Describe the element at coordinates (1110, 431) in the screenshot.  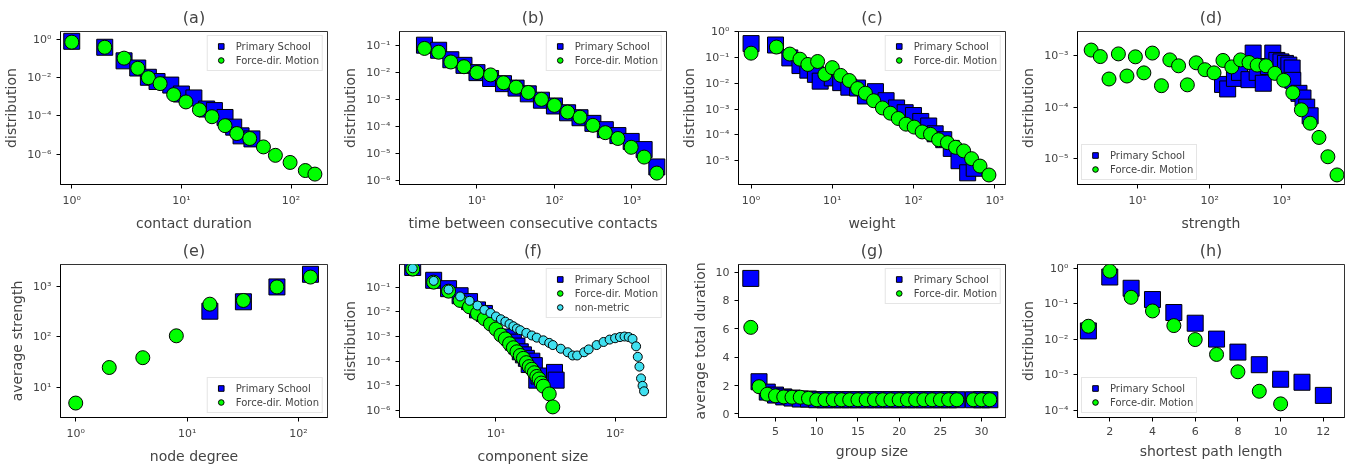
I see `x-tick-label: 2` at that location.